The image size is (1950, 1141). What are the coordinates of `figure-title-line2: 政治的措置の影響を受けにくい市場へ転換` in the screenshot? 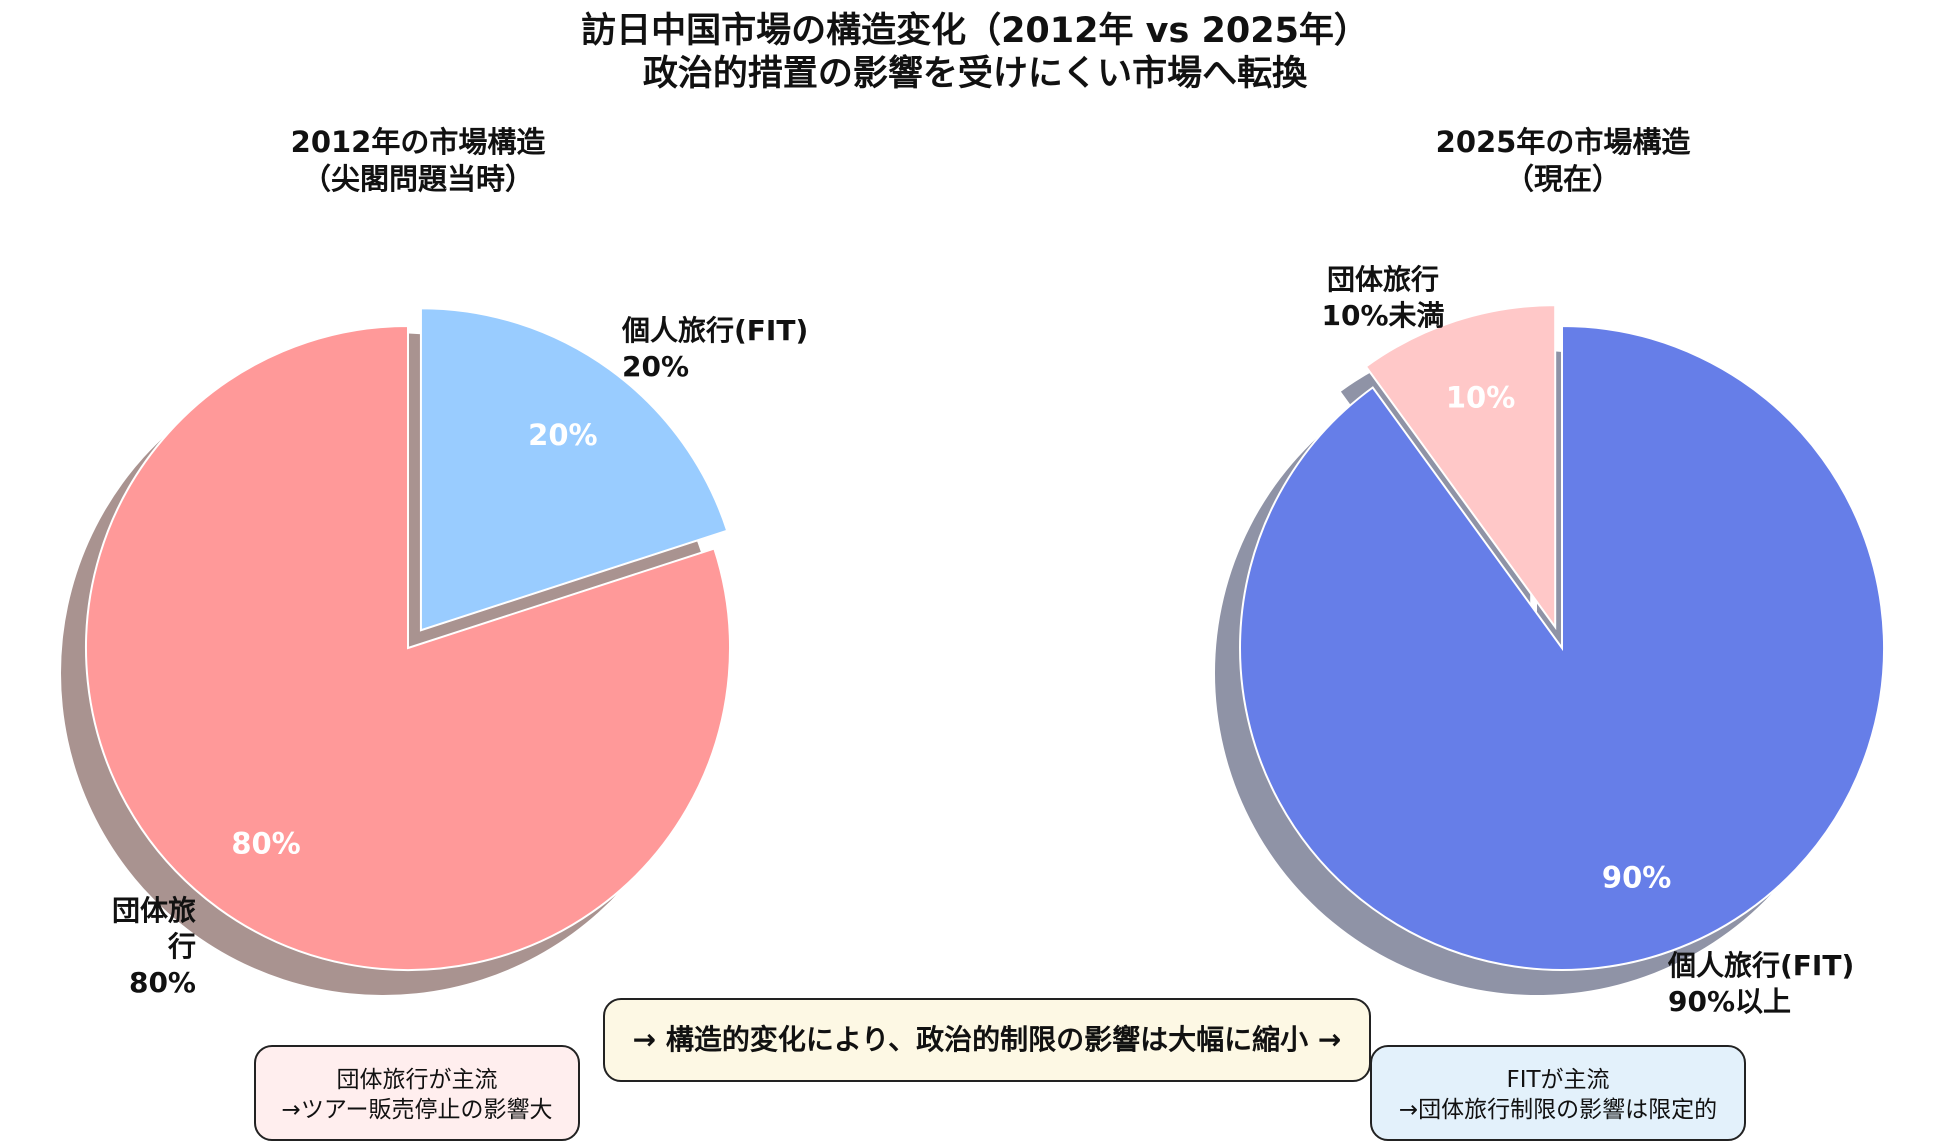 It's located at (975, 74).